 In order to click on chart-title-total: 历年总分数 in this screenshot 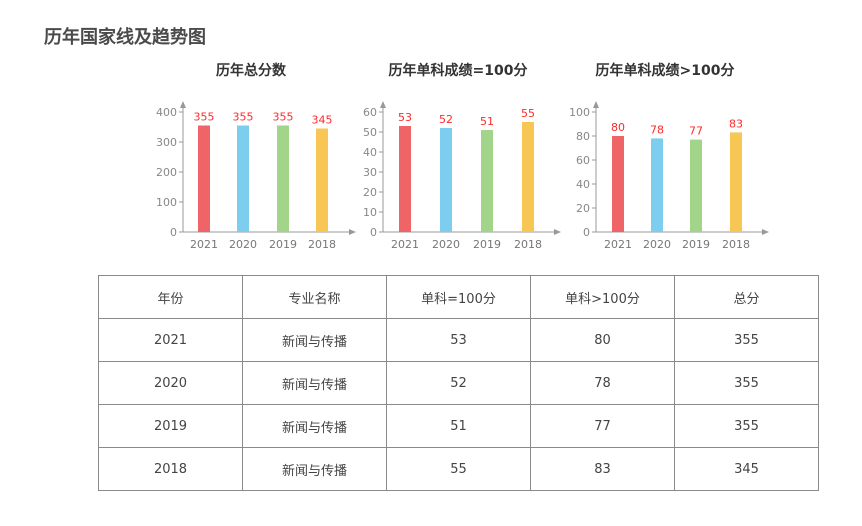, I will do `click(251, 71)`.